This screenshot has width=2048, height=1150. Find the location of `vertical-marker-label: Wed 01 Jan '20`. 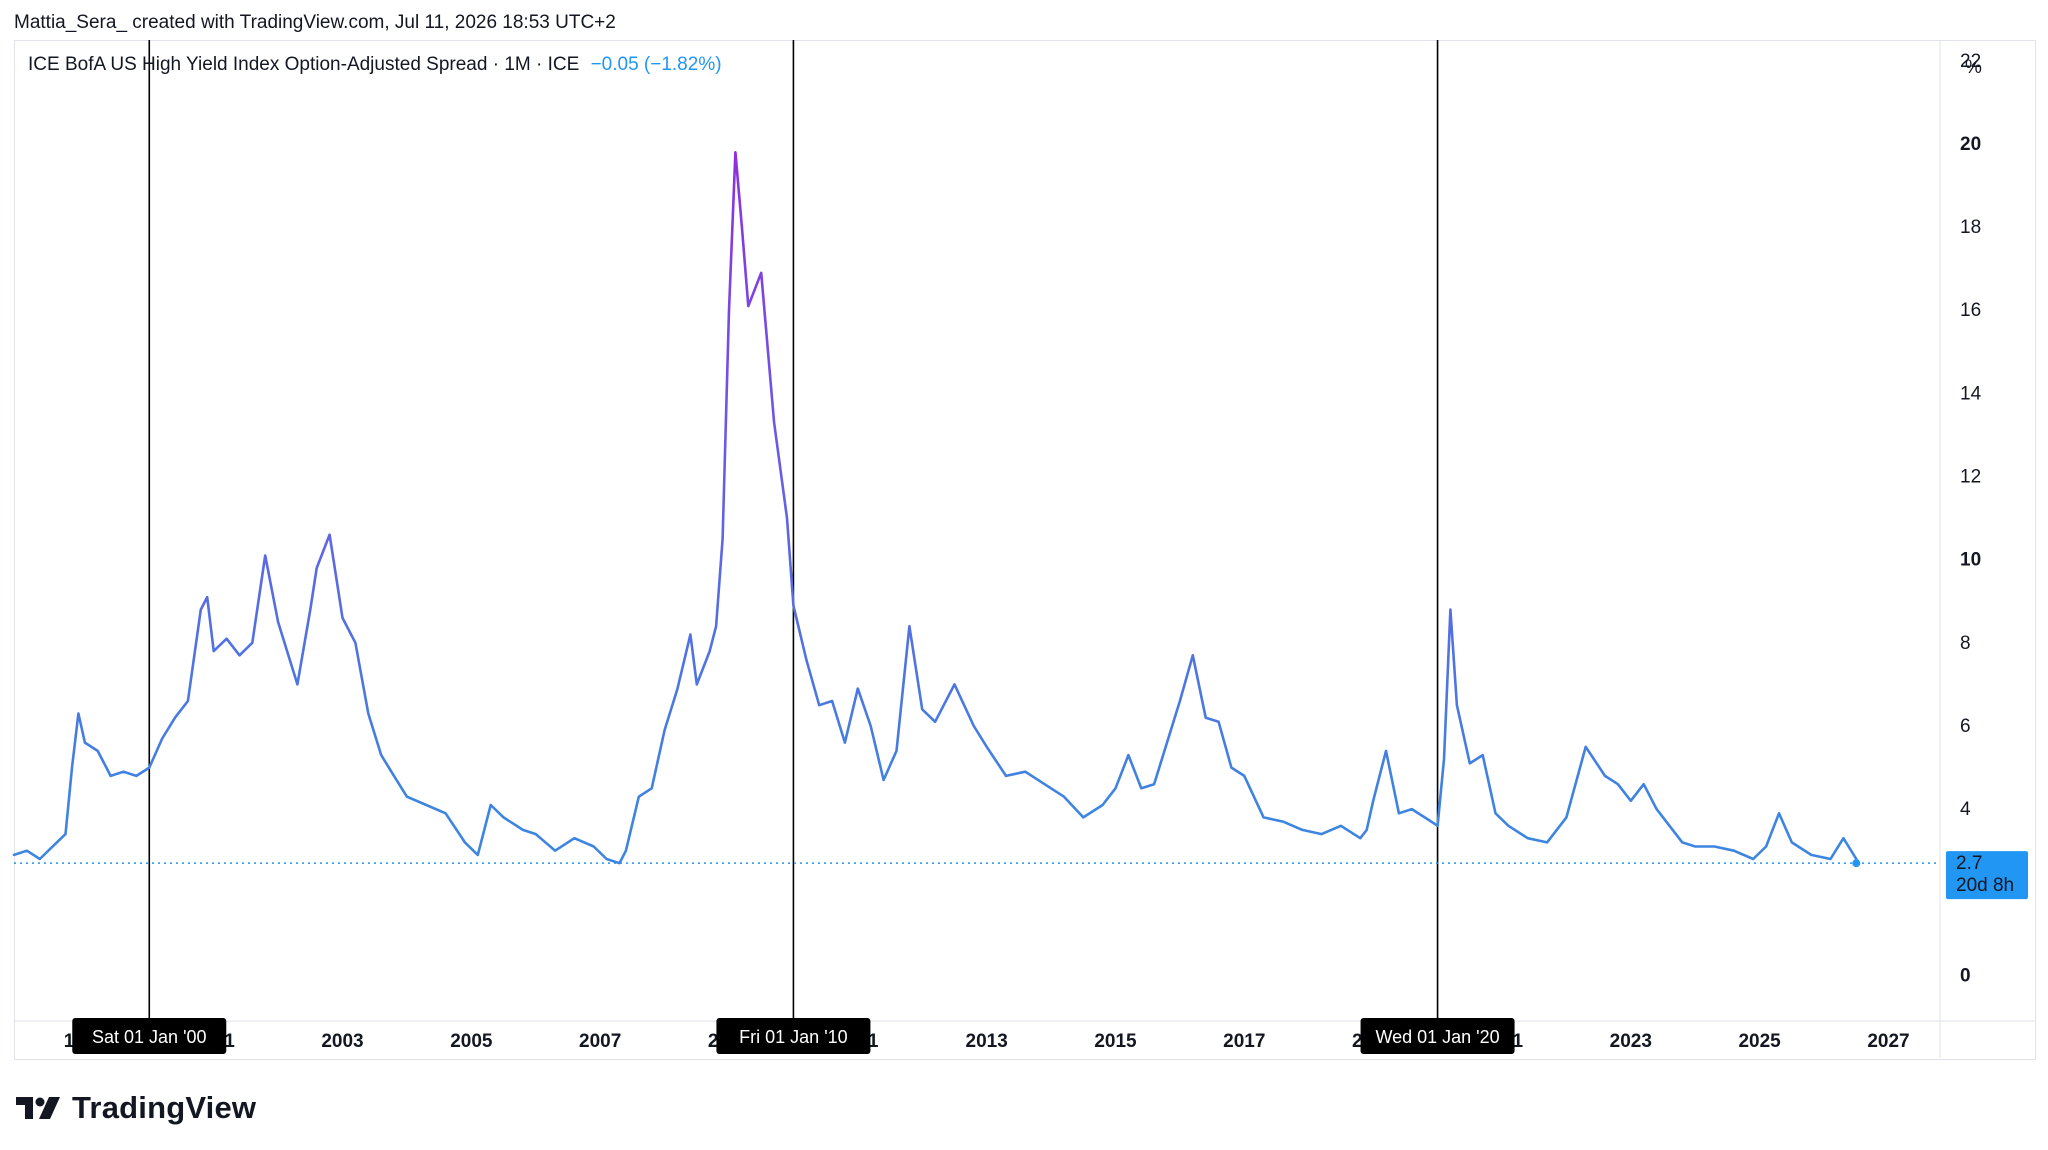

vertical-marker-label: Wed 01 Jan '20 is located at coordinates (1437, 1037).